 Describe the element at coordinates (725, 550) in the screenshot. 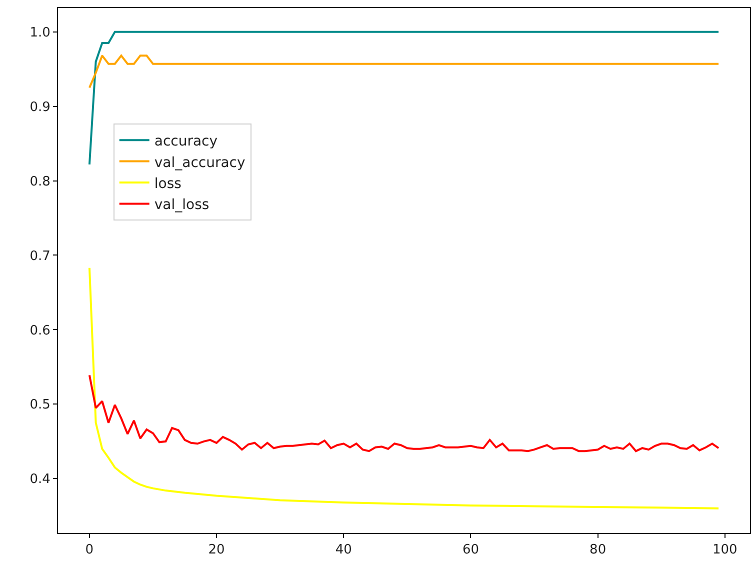

I see `x-tick-label: 100` at that location.